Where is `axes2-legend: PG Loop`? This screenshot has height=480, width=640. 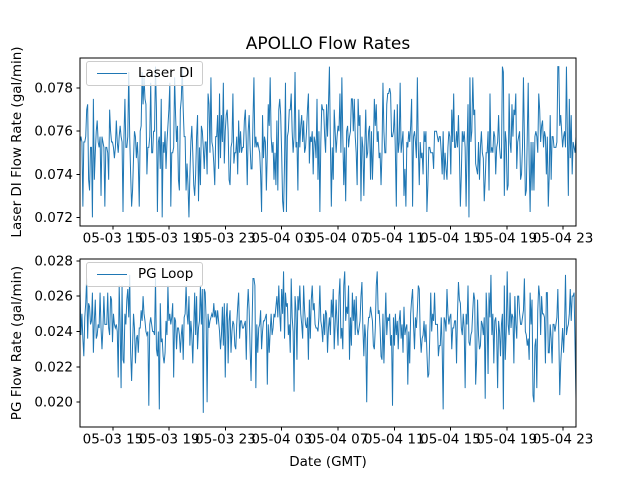
axes2-legend: PG Loop is located at coordinates (145, 274).